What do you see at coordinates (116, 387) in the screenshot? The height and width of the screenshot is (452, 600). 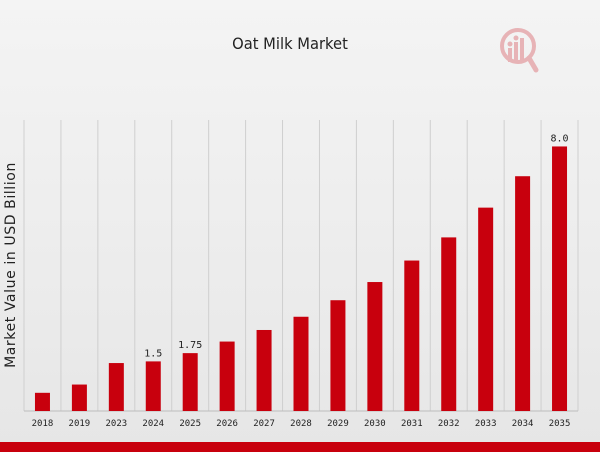 I see `bar-2023` at bounding box center [116, 387].